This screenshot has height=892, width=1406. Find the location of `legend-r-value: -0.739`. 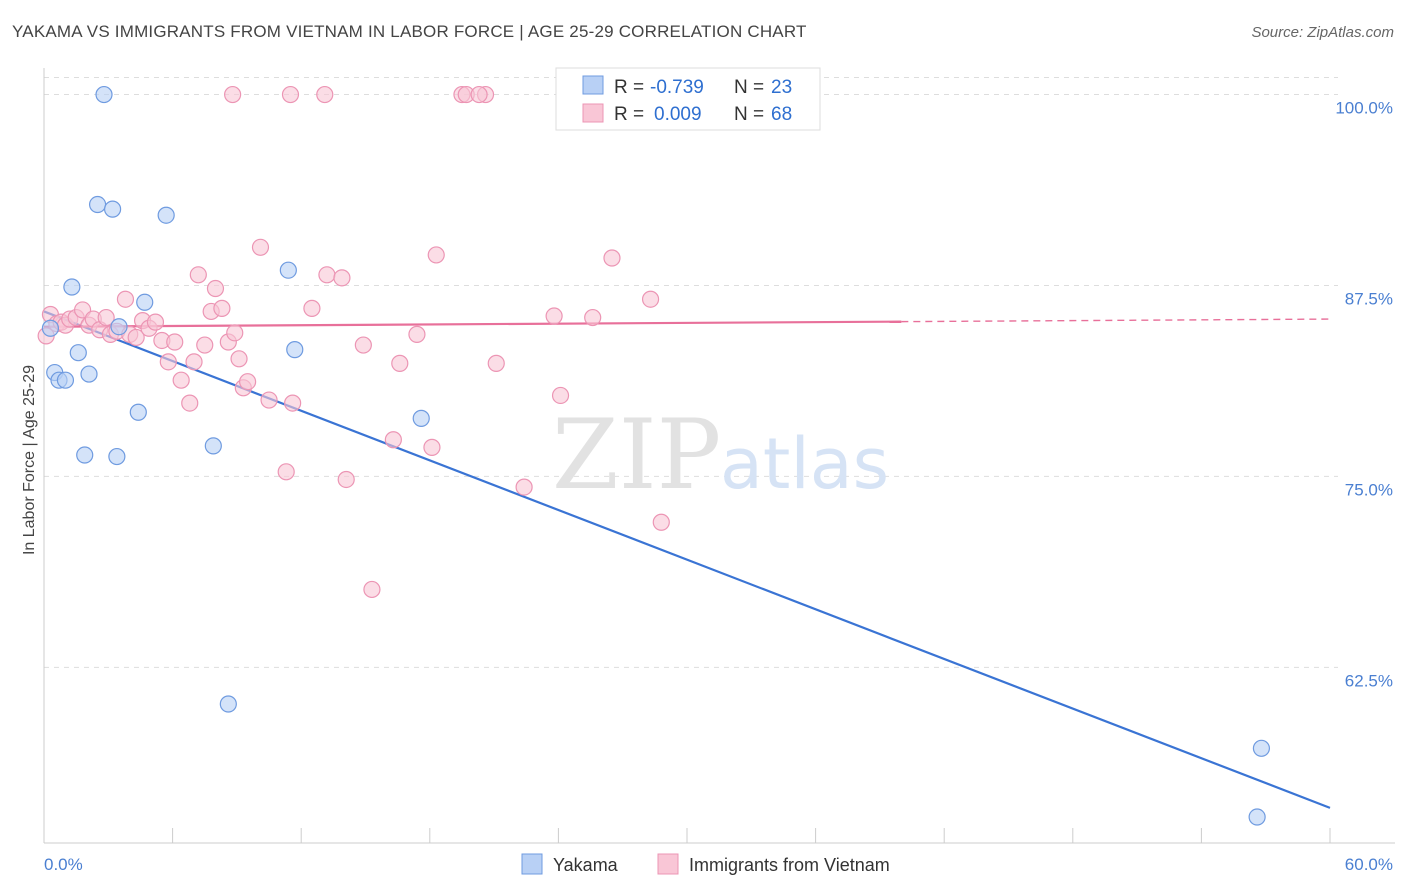

legend-r-value: -0.739 is located at coordinates (677, 87).